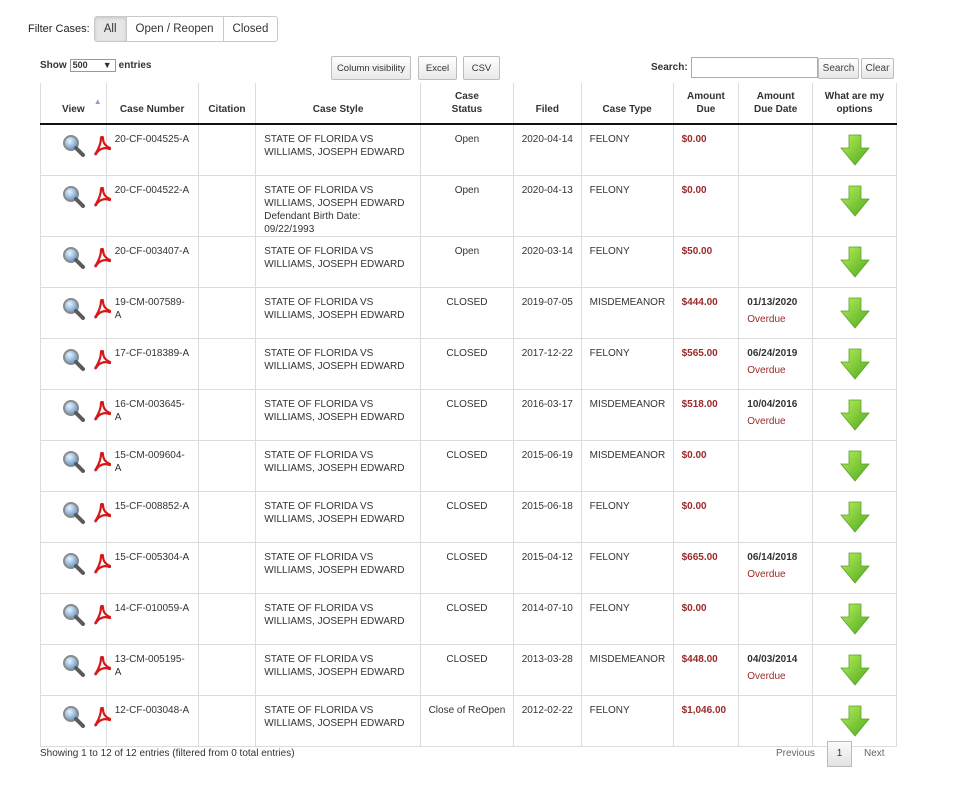  What do you see at coordinates (839, 754) in the screenshot?
I see `page-1-button: 1` at bounding box center [839, 754].